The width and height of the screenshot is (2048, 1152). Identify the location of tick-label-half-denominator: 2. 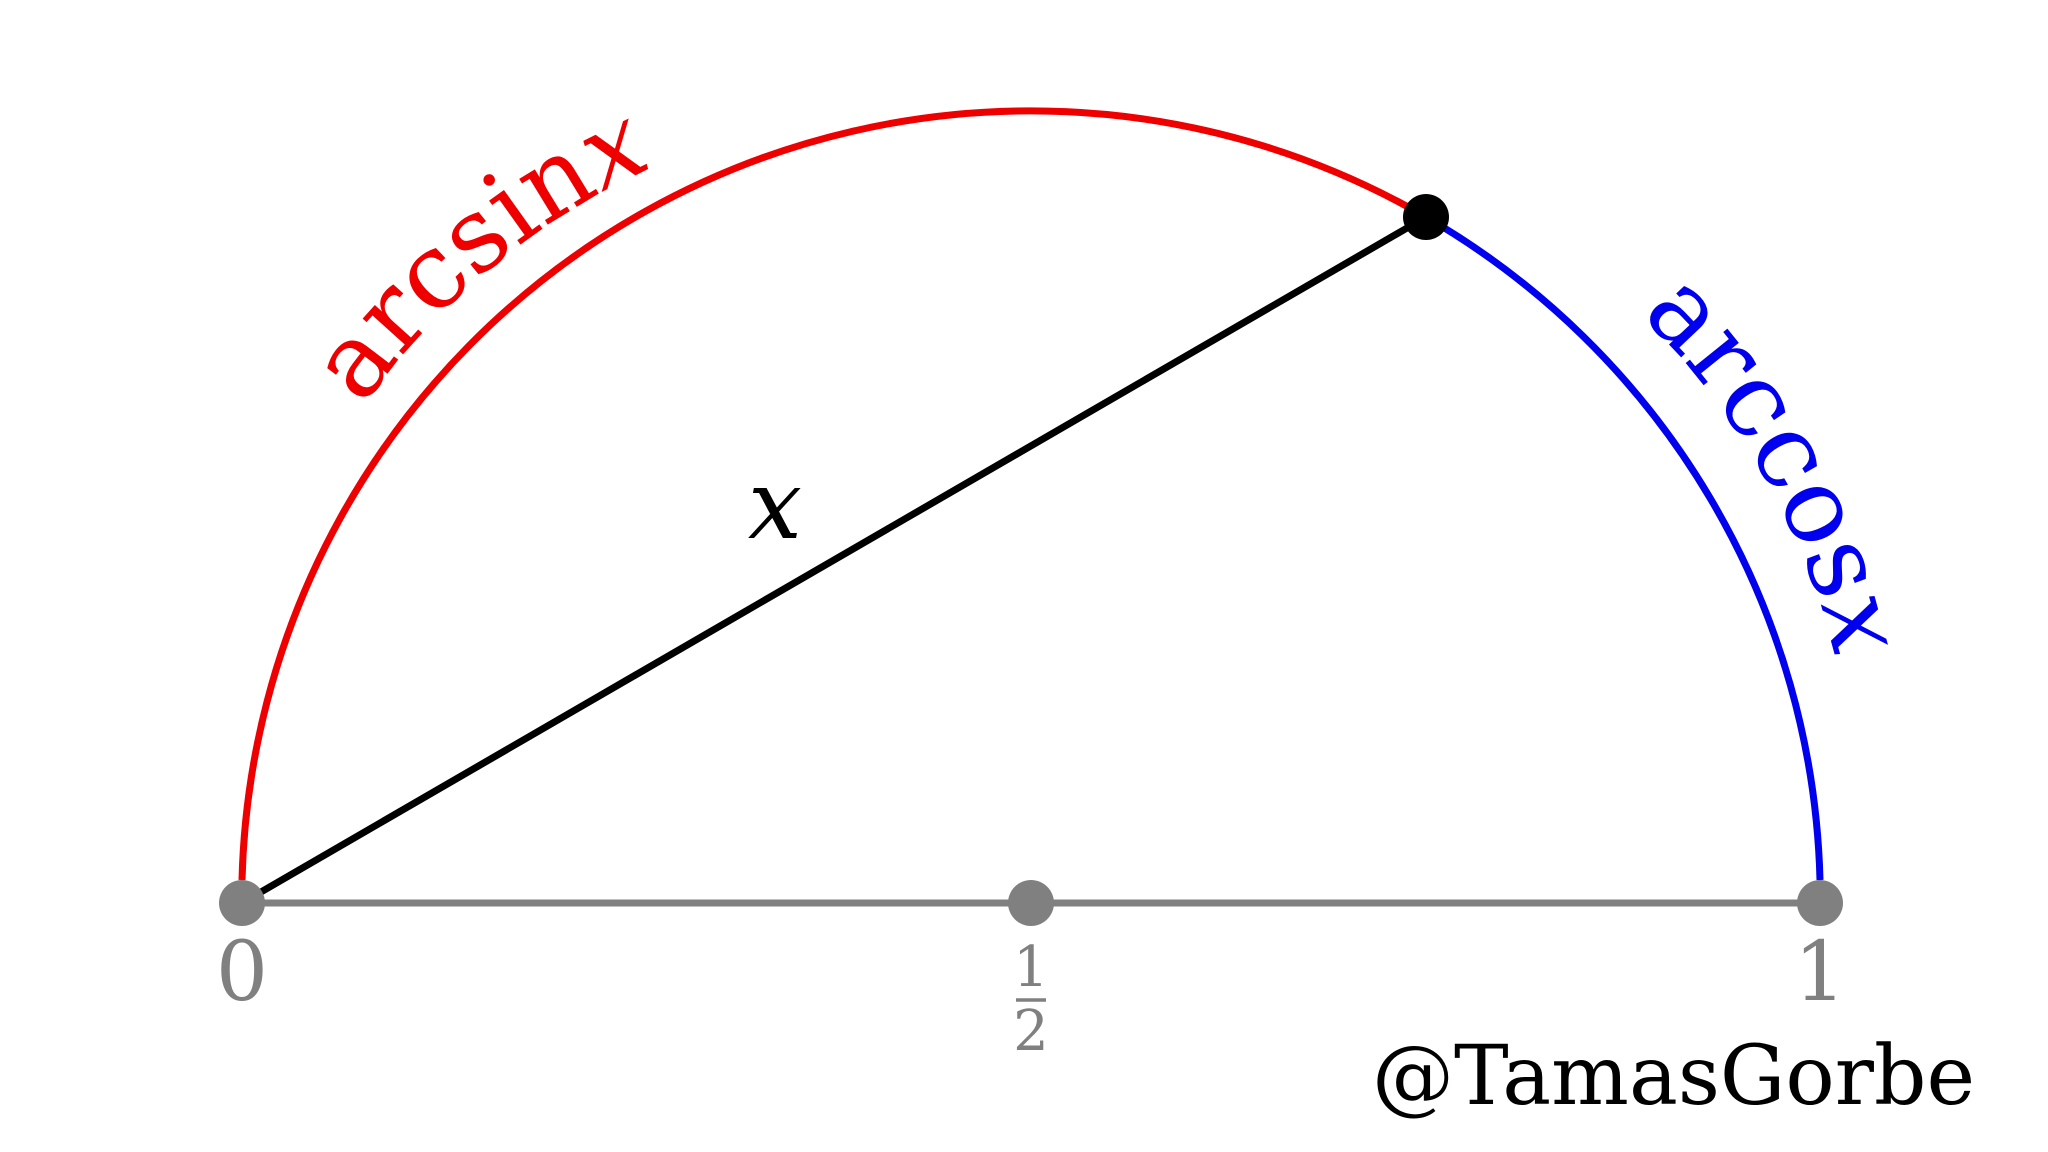
(1031, 1031).